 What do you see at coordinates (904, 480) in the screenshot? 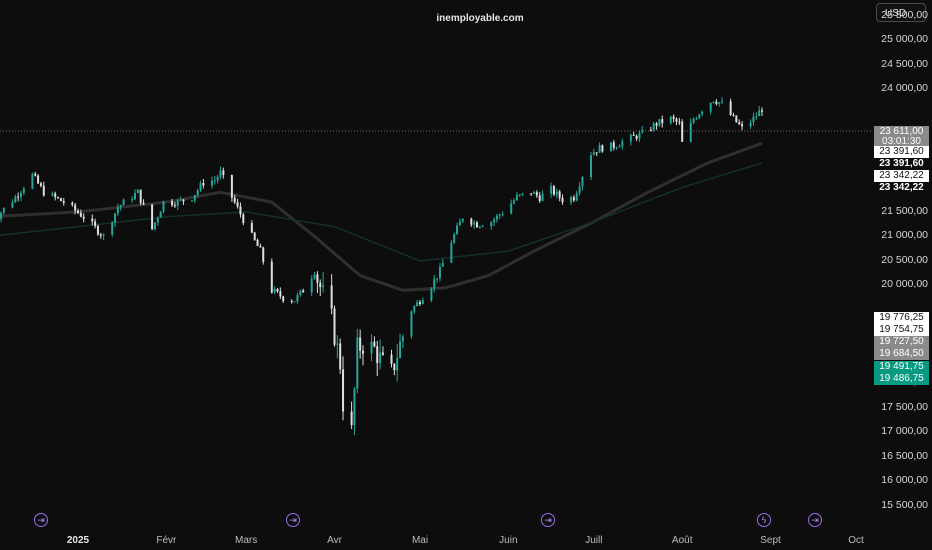
I see `y-tick-label: 16 000,00` at bounding box center [904, 480].